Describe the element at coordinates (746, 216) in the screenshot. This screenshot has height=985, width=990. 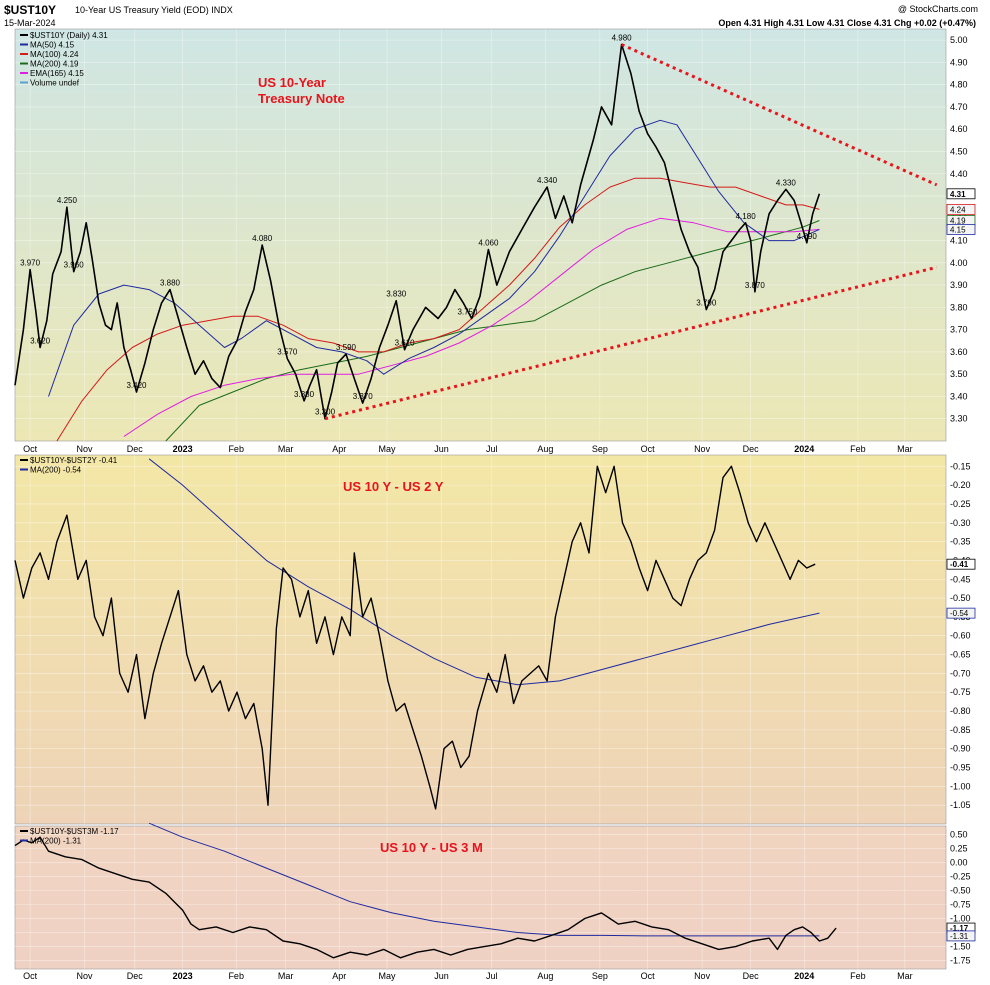
I see `data-label: 4.180` at that location.